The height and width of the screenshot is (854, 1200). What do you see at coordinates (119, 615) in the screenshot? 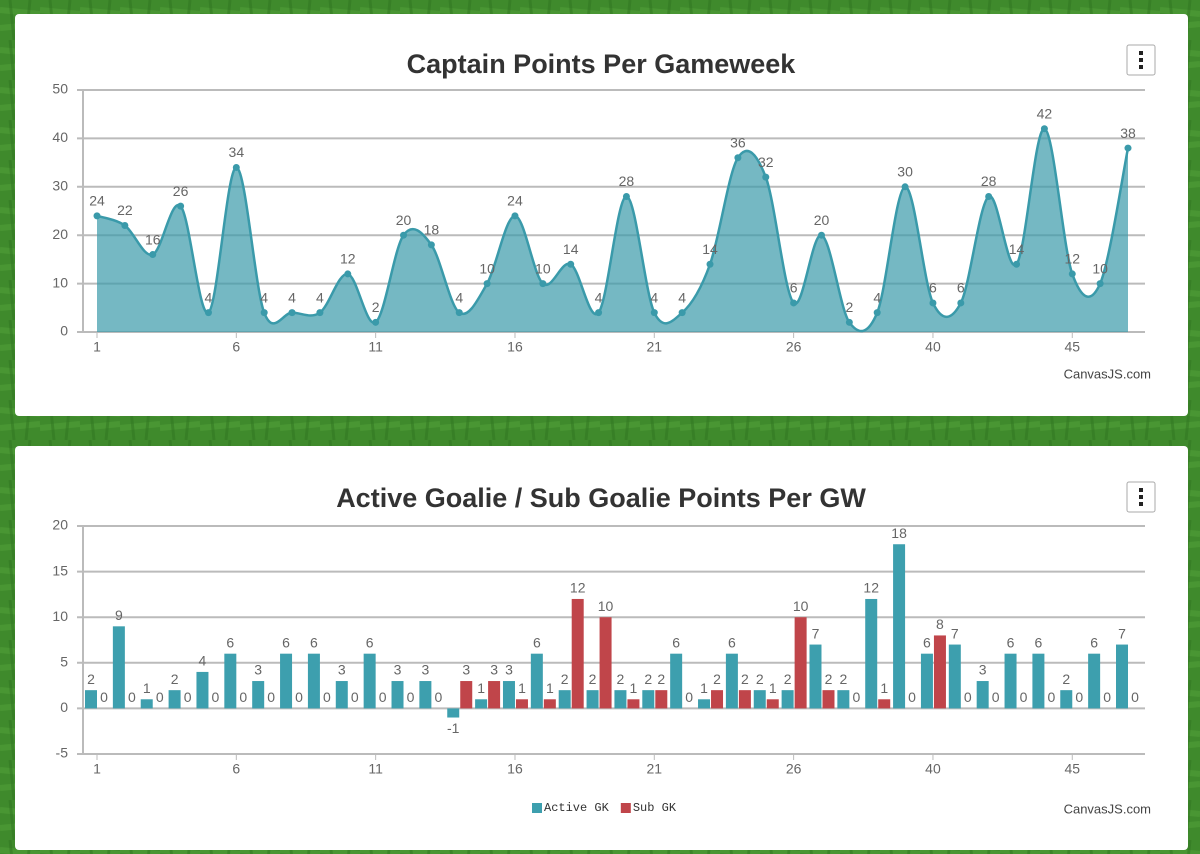
I see `data-label: 9` at bounding box center [119, 615].